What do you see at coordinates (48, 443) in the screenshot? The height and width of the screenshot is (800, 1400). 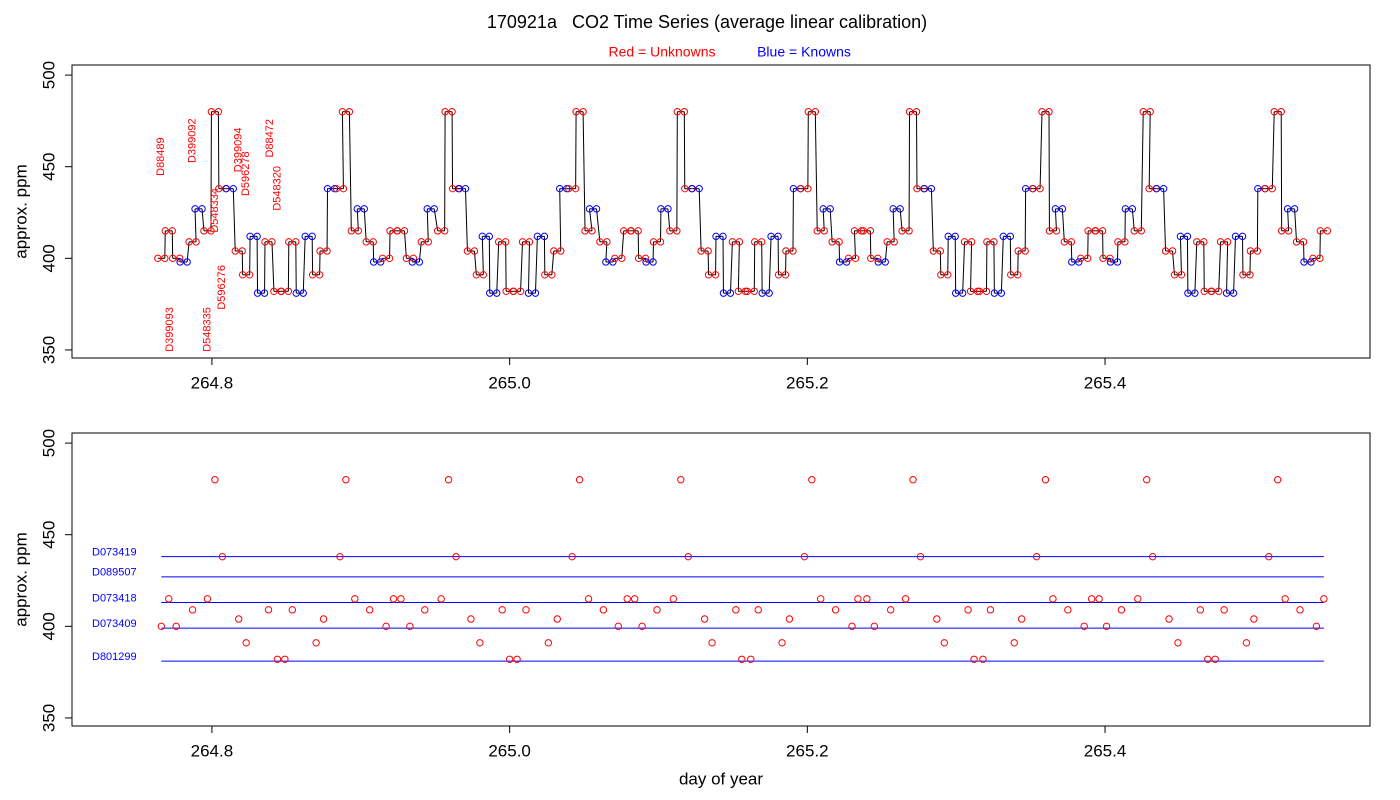 I see `y-tick-label: 500` at bounding box center [48, 443].